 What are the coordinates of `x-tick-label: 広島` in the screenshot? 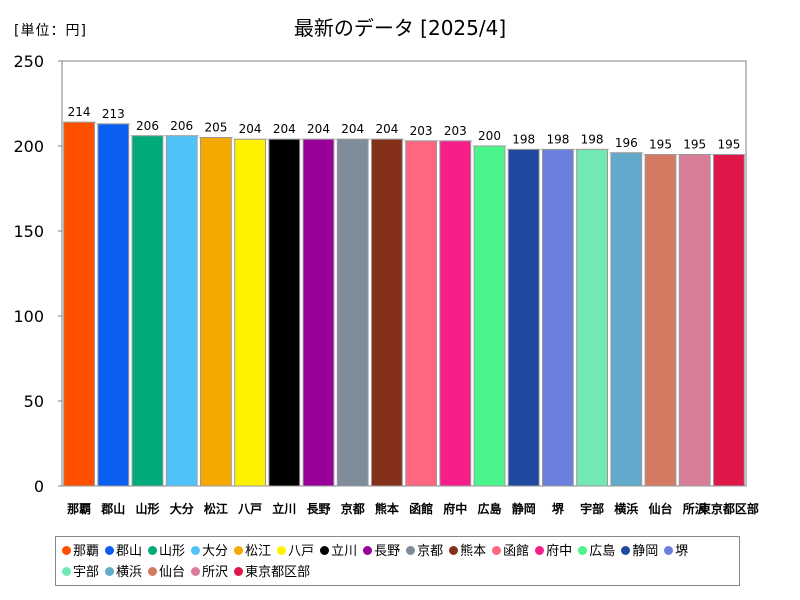 It's located at (489, 508).